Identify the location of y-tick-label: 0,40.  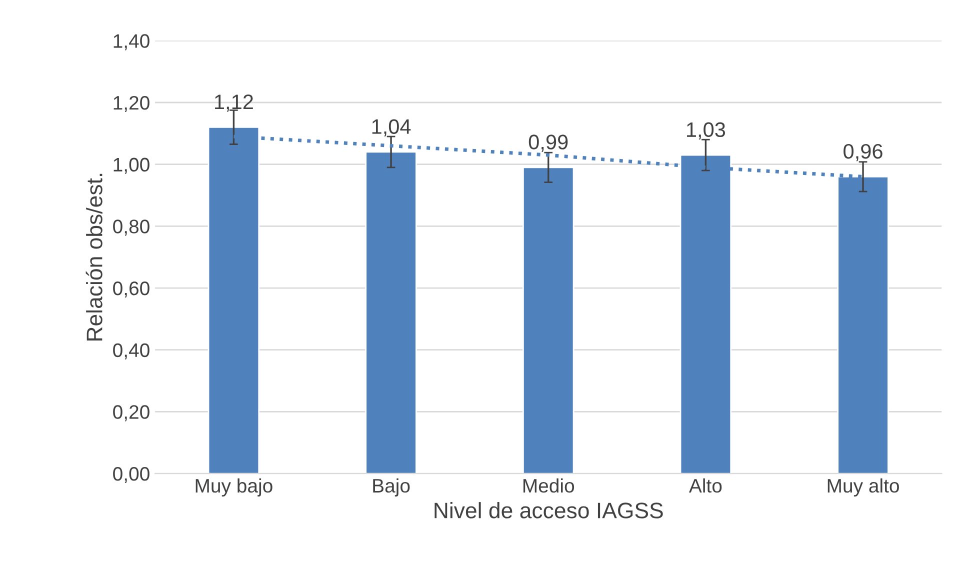
(131, 351).